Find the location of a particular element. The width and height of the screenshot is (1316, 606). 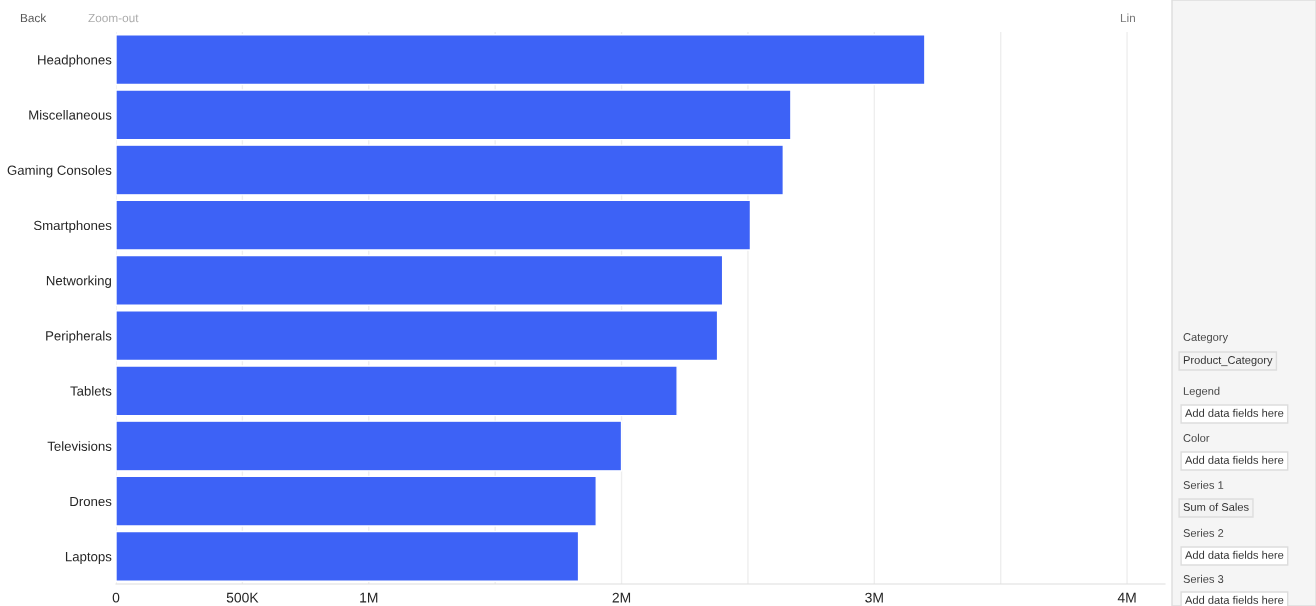

text: Series 3 is located at coordinates (1203, 578).